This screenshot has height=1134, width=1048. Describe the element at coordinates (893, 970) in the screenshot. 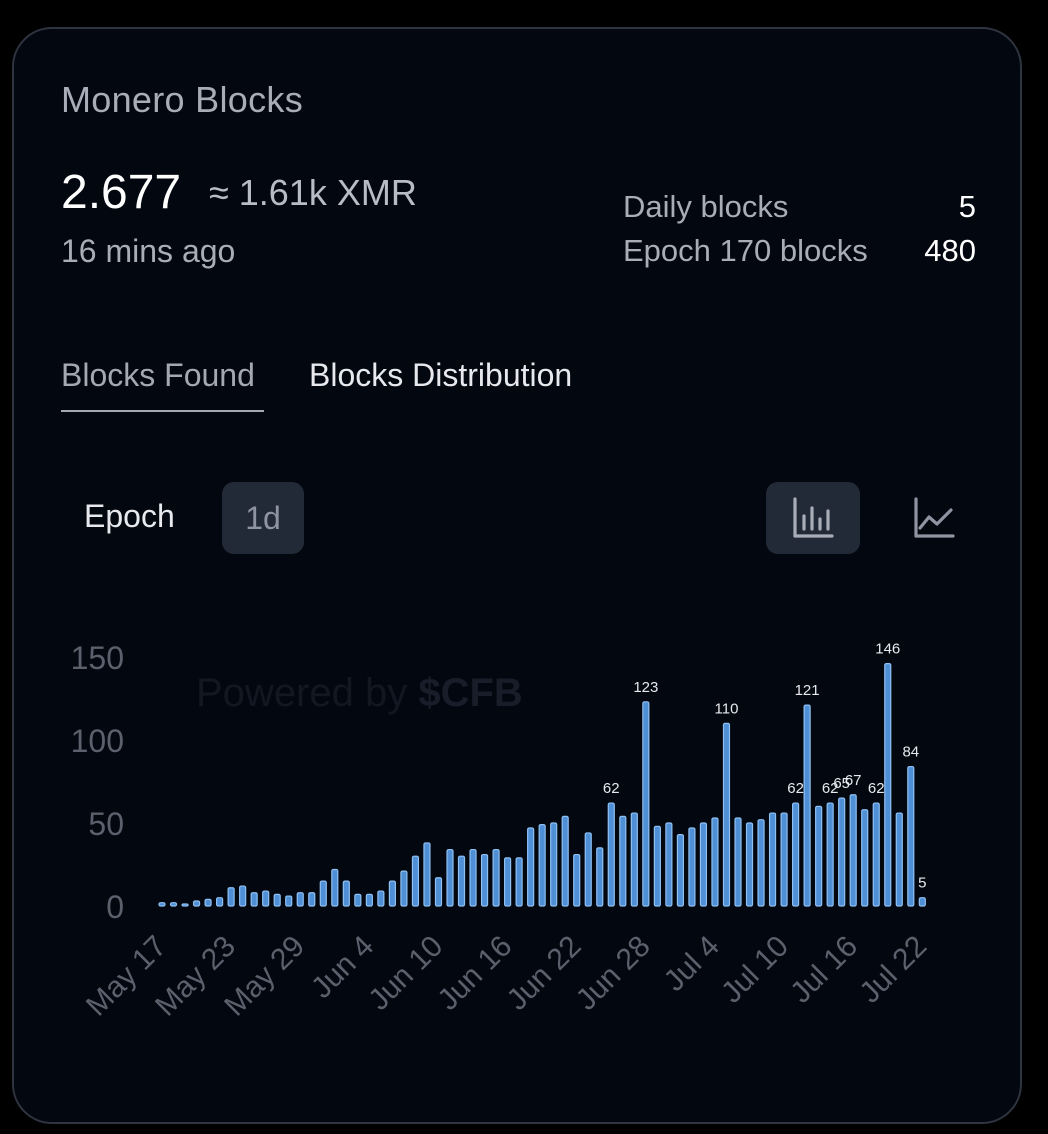

I see `x-tick-label: Jul 22` at that location.